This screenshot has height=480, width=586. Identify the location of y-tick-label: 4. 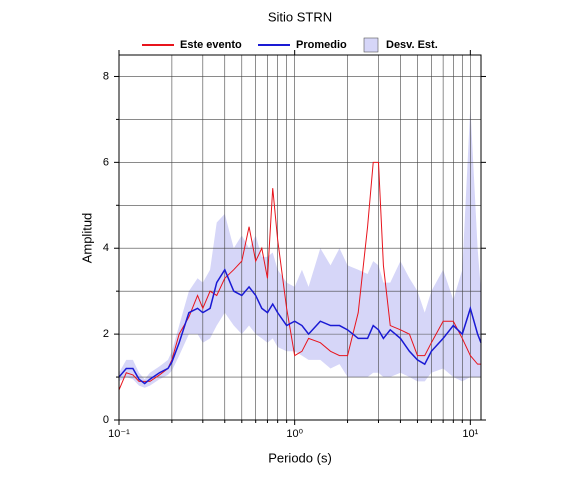
(106, 248).